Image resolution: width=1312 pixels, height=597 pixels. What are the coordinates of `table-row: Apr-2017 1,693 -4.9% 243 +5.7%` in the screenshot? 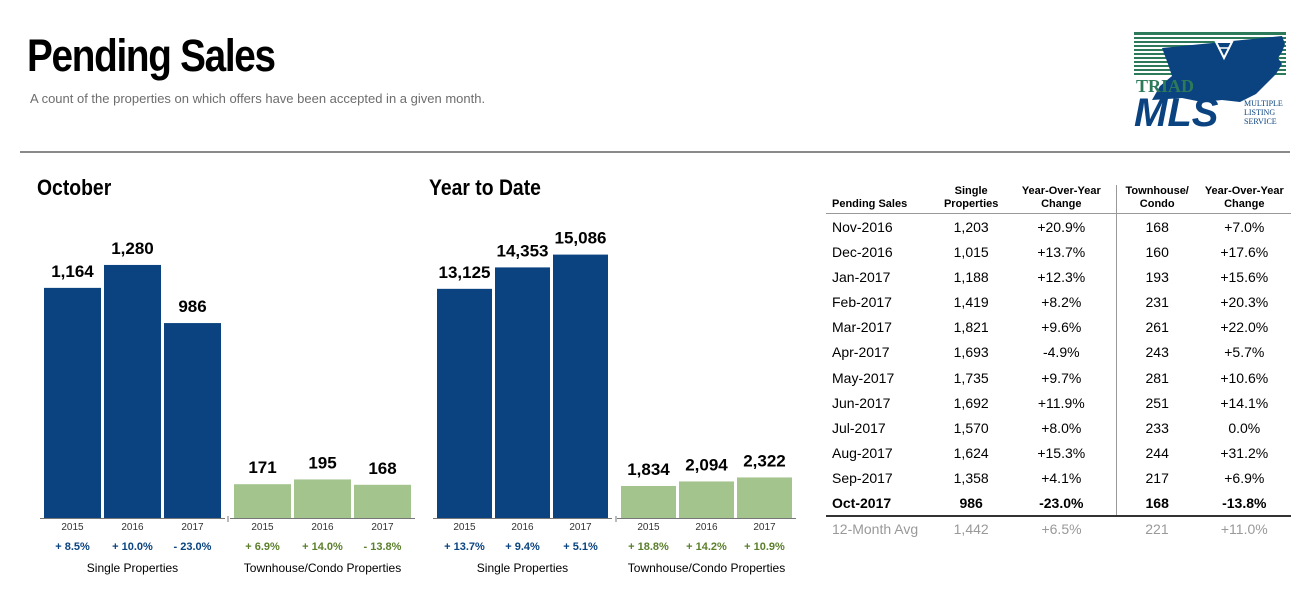 It's located at (1058, 352).